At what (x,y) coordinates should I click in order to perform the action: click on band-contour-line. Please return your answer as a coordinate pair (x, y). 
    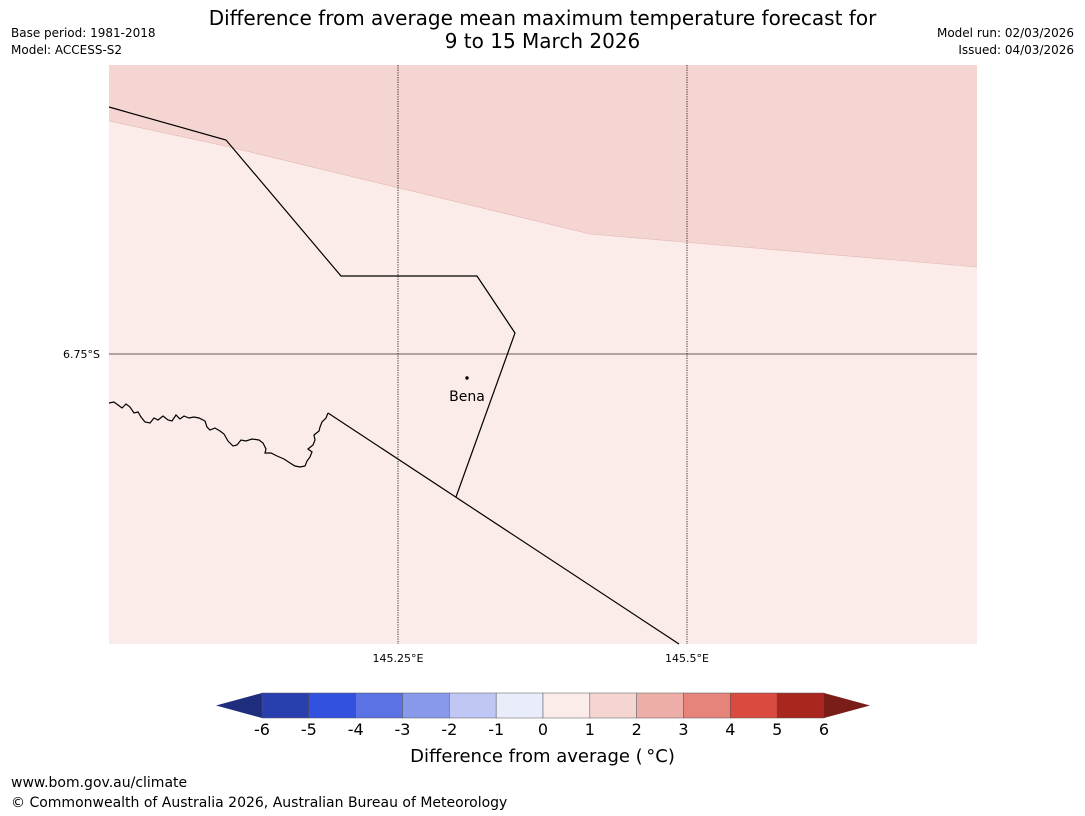
    Looking at the image, I should click on (543, 194).